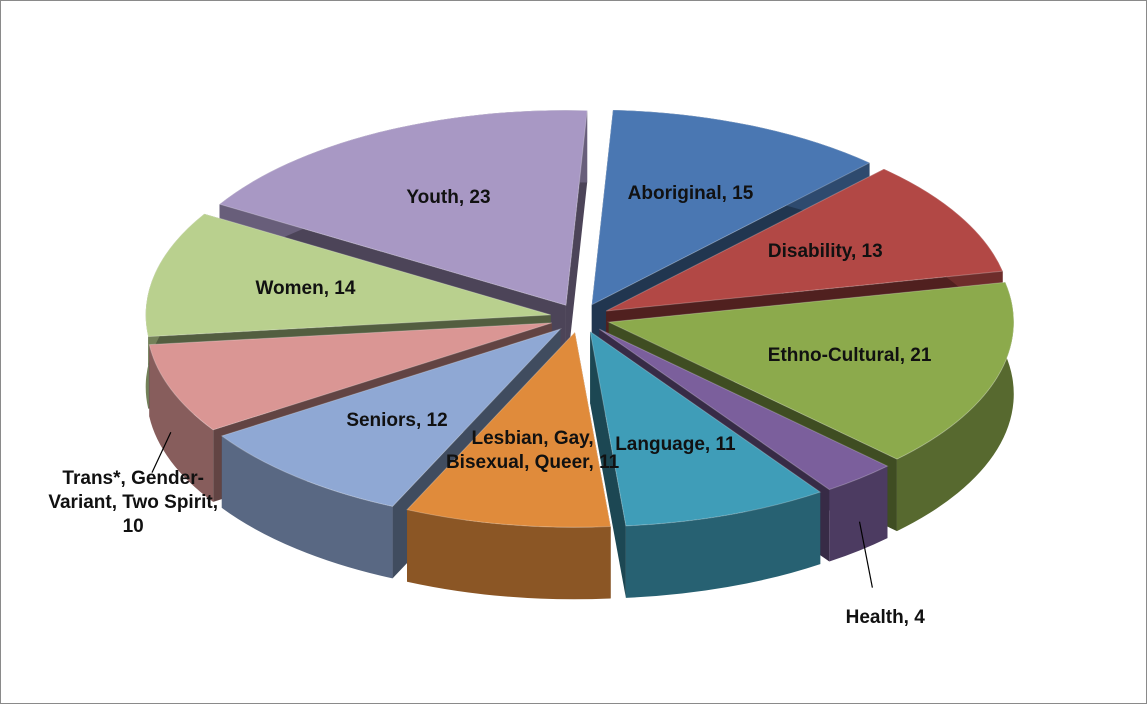 Image resolution: width=1147 pixels, height=704 pixels. Describe the element at coordinates (133, 502) in the screenshot. I see `data-label: Trans*, Gender-Variant, Two Spirit, 10` at that location.